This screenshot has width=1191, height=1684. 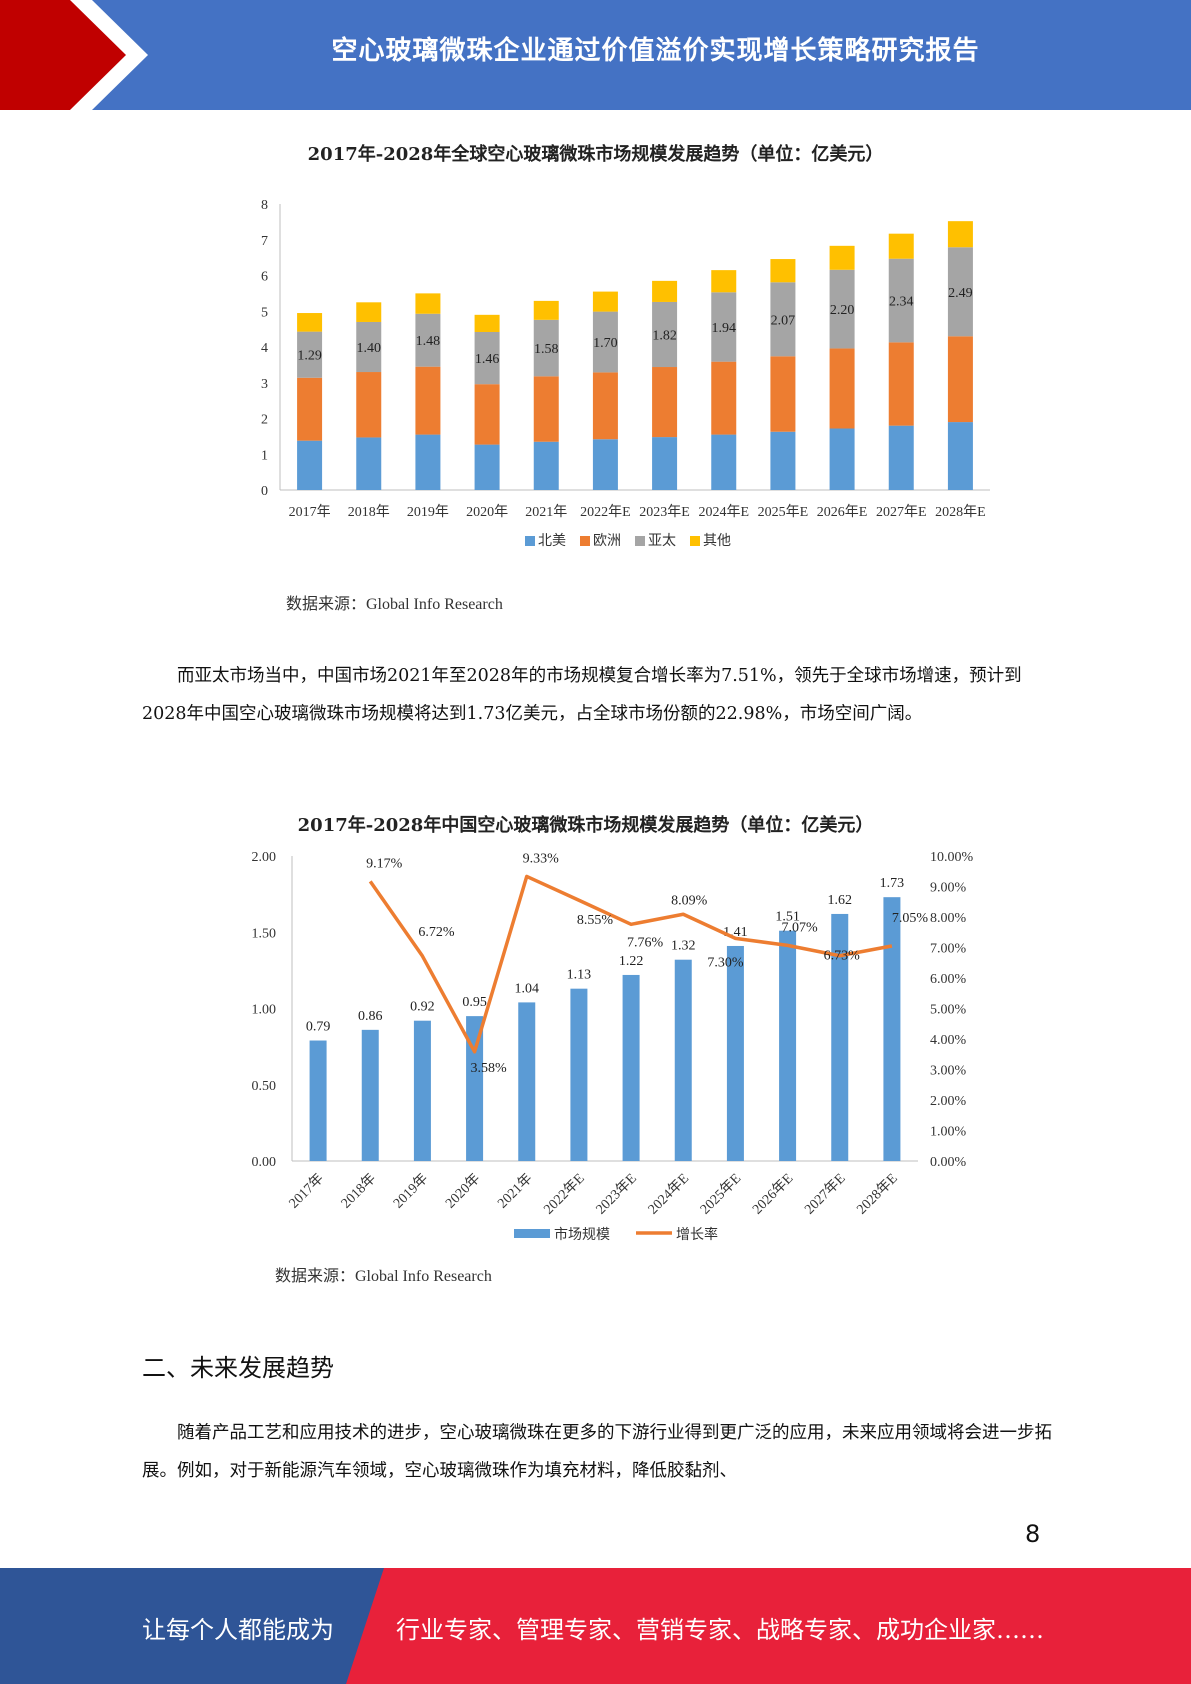 What do you see at coordinates (383, 1276) in the screenshot?
I see `chart2-source: 数据来源：Global Info Research` at bounding box center [383, 1276].